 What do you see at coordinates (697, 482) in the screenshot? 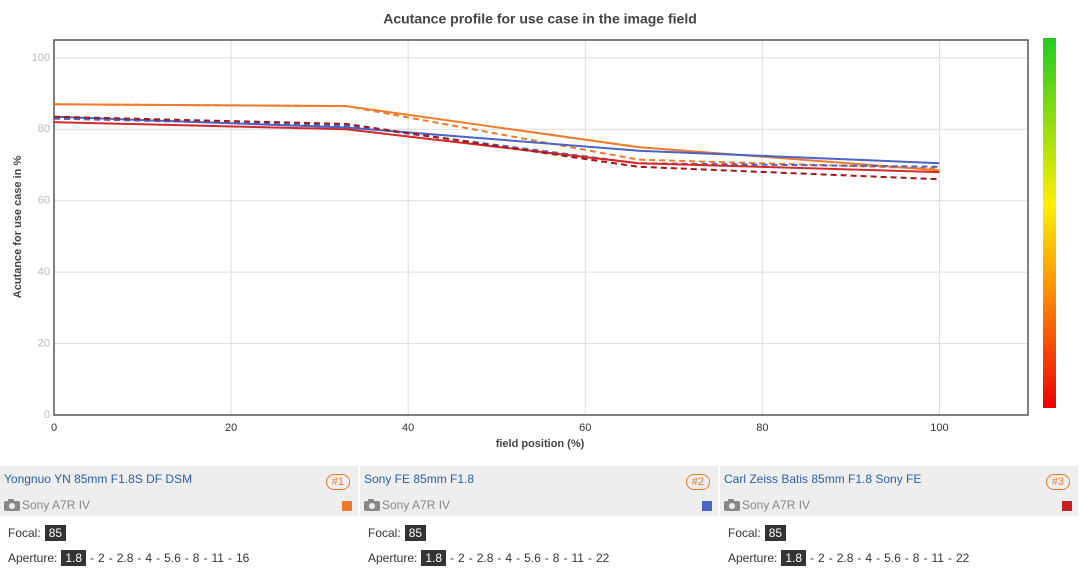
I see `lens-badge: #2` at bounding box center [697, 482].